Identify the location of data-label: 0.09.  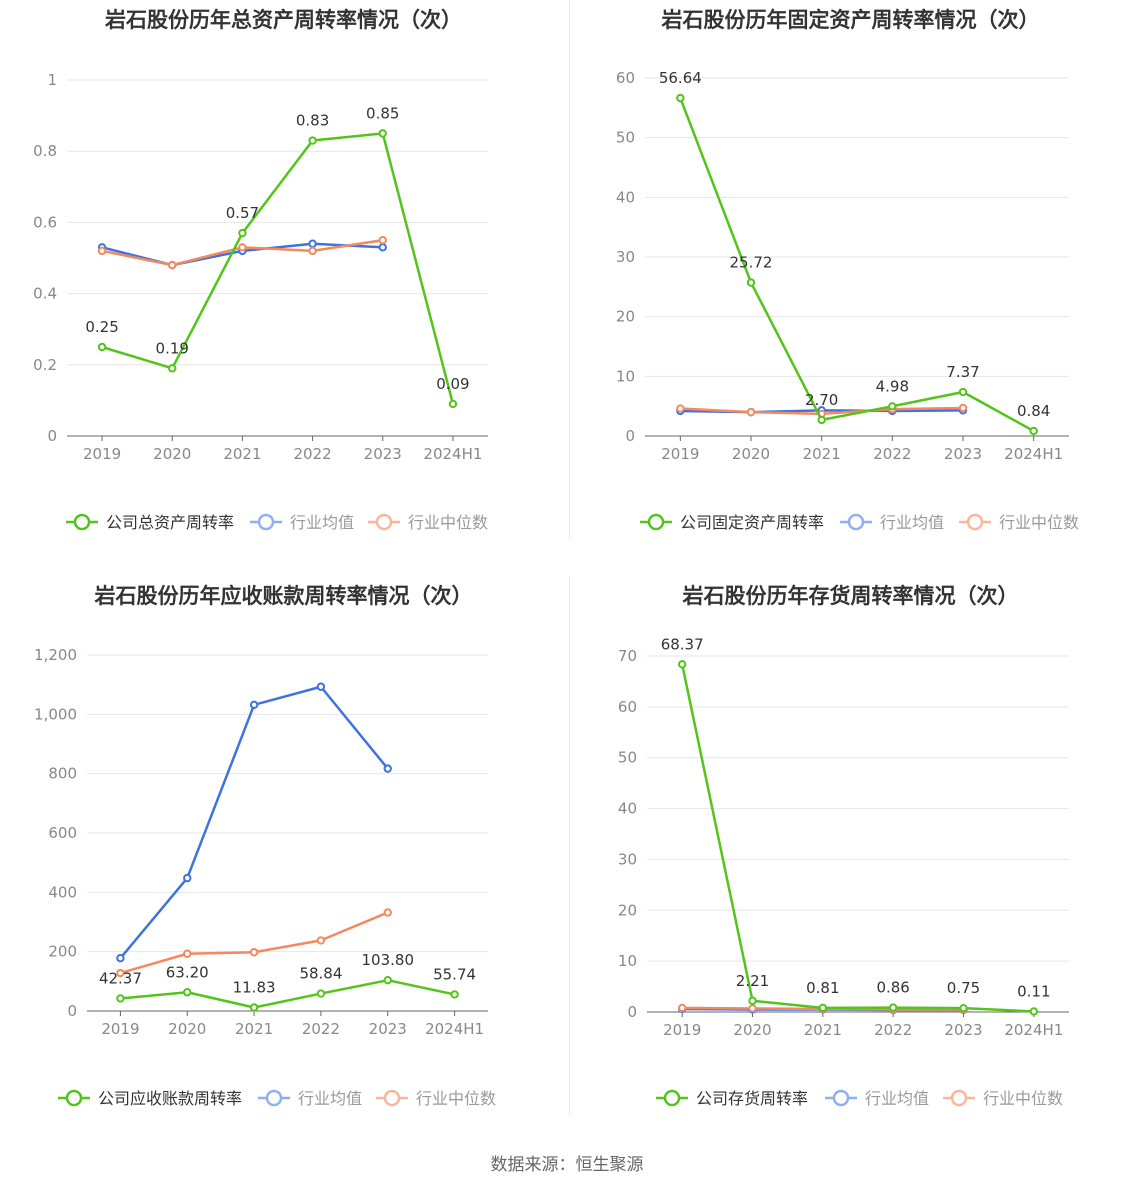
(452, 384).